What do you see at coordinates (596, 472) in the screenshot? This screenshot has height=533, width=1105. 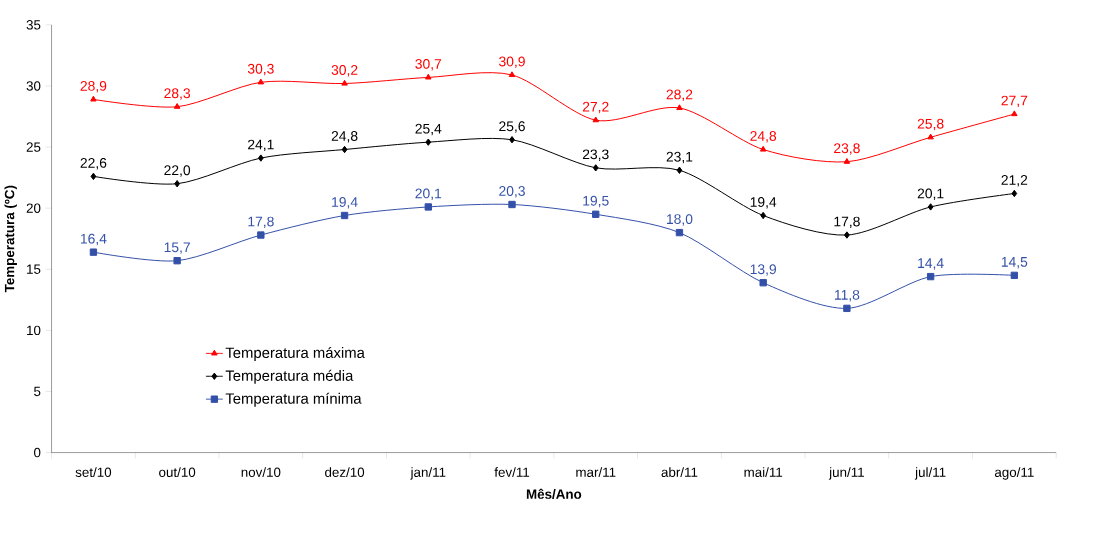 I see `x-tick-label: mar/11` at bounding box center [596, 472].